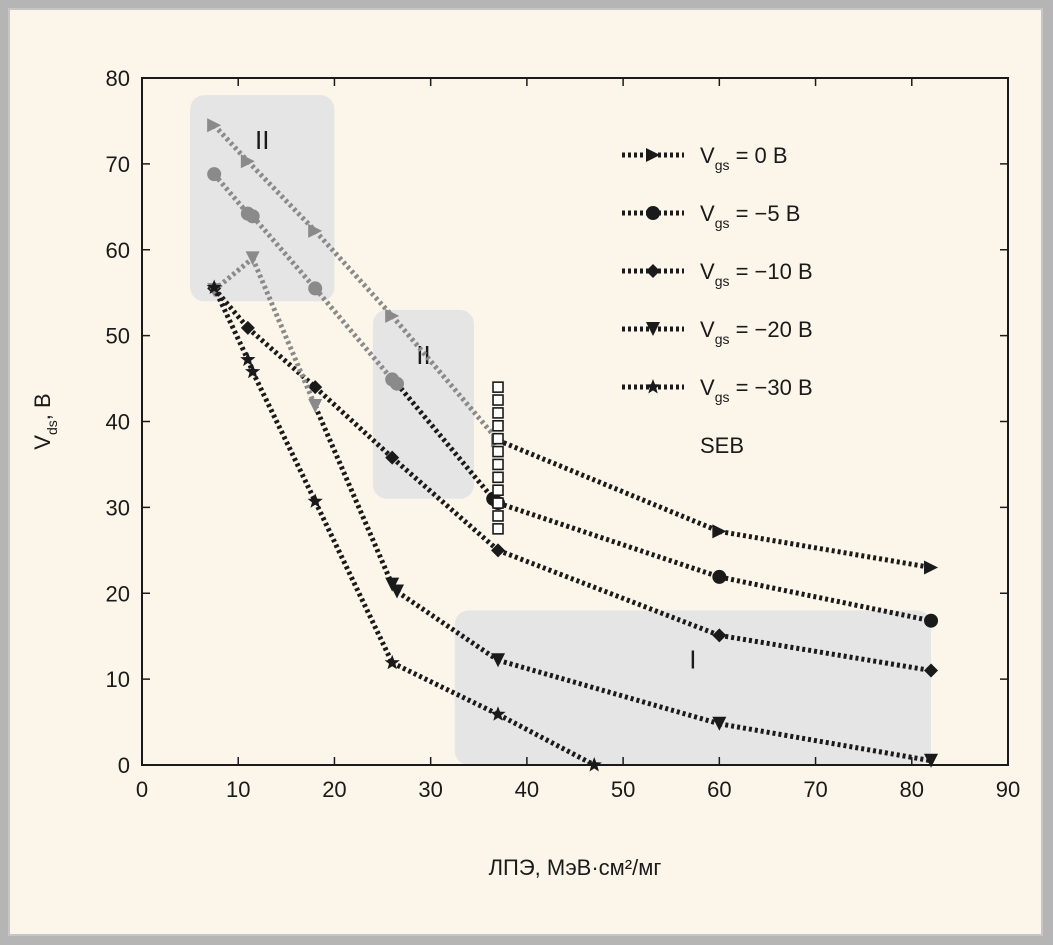 The height and width of the screenshot is (945, 1053). I want to click on legend-label: Vgs = −5 В, so click(750, 216).